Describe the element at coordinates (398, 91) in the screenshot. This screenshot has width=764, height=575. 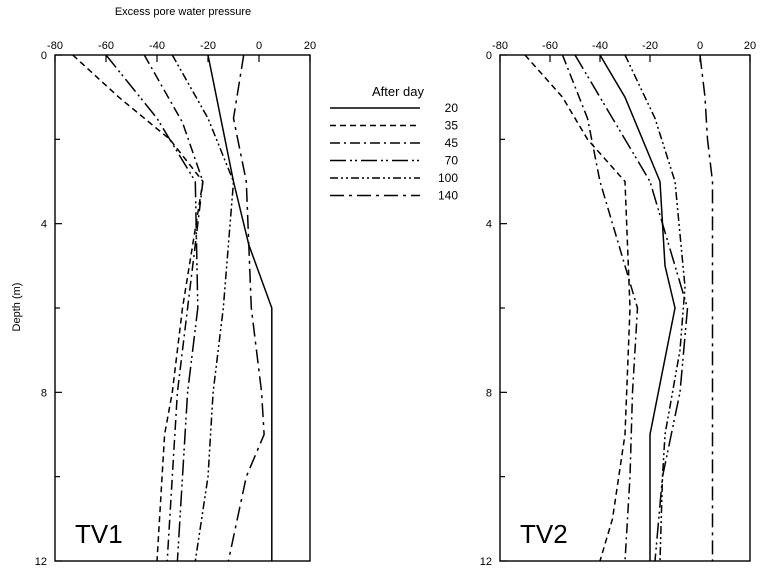
I see `legend-title: After day` at that location.